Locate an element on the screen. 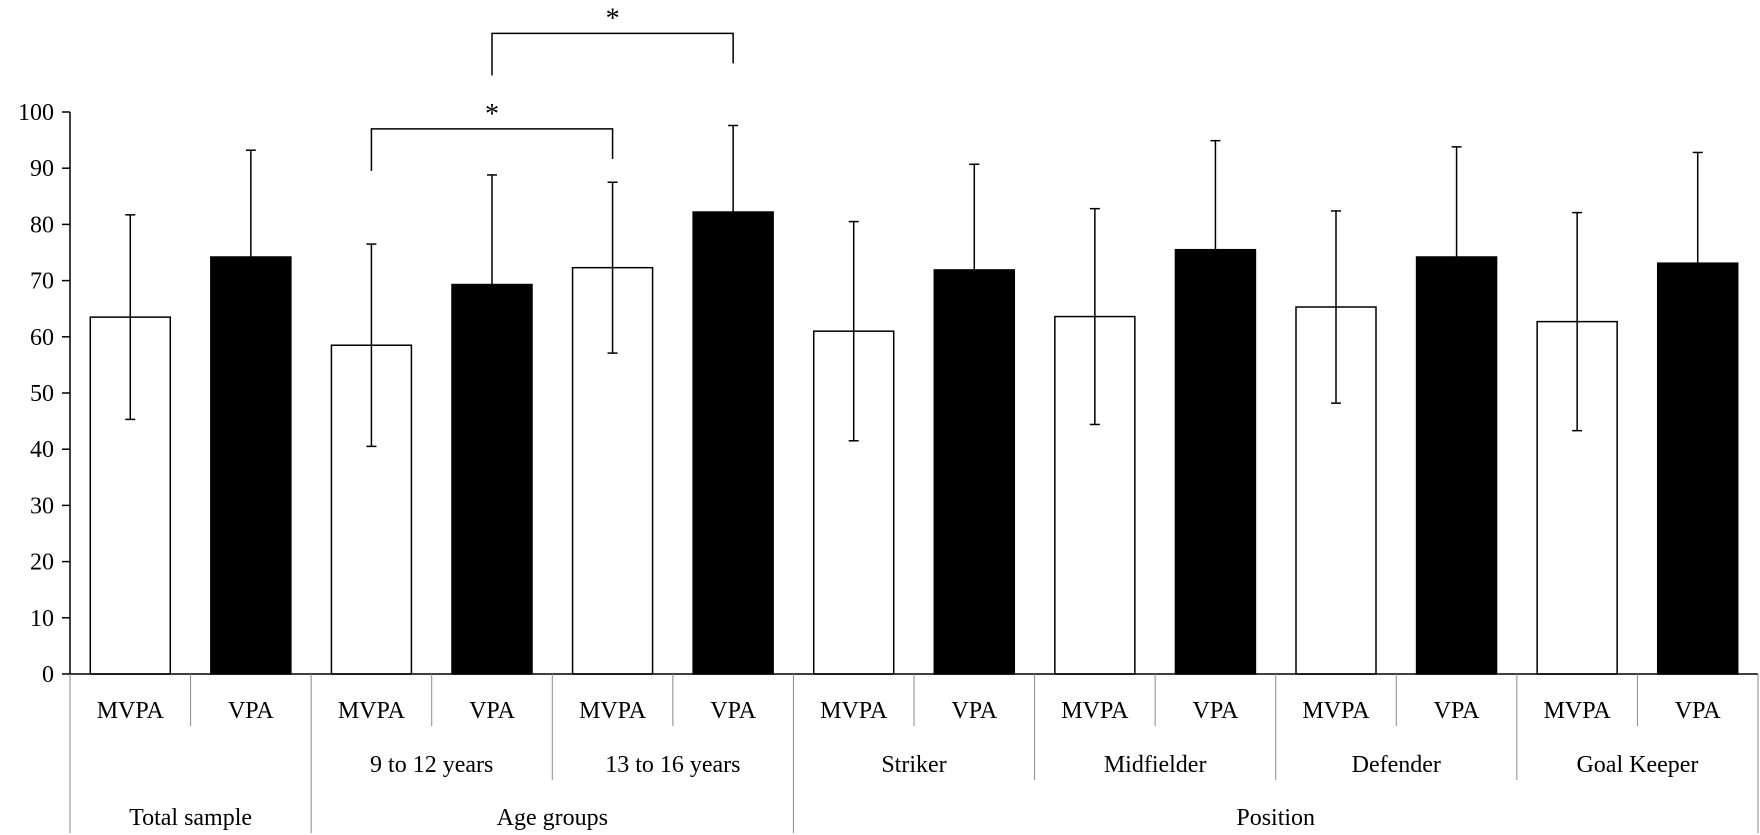  y-tick-label: 0 is located at coordinates (48, 675).